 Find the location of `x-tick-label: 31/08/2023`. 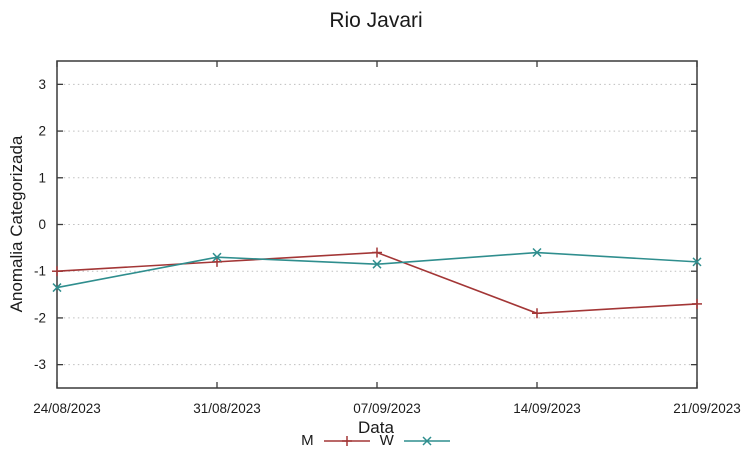

x-tick-label: 31/08/2023 is located at coordinates (227, 408).